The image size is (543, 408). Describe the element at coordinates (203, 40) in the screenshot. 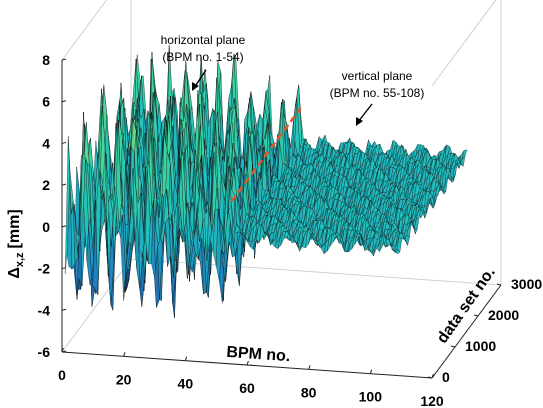

I see `annotation-horizontal-line1: horizontal plane` at that location.